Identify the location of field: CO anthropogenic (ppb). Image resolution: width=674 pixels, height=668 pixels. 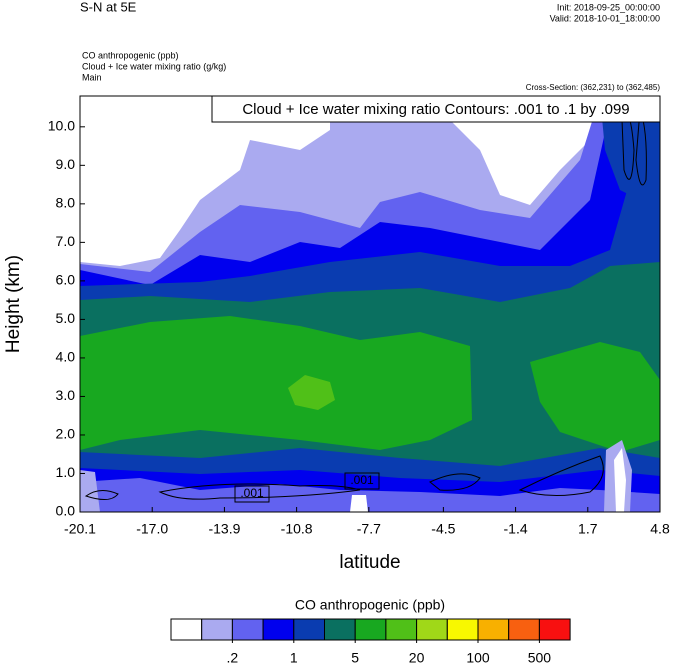
(130, 55).